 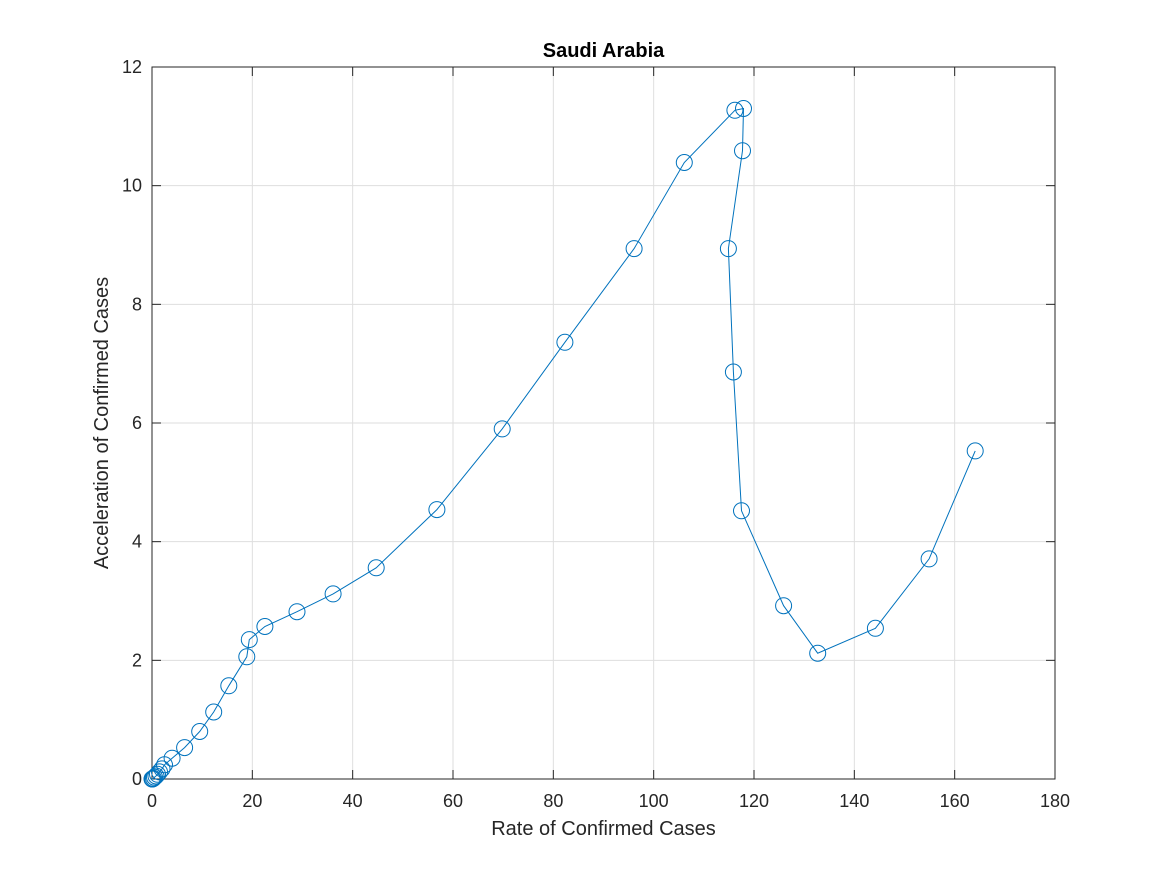 I want to click on x-tick-label: 100, so click(x=654, y=801).